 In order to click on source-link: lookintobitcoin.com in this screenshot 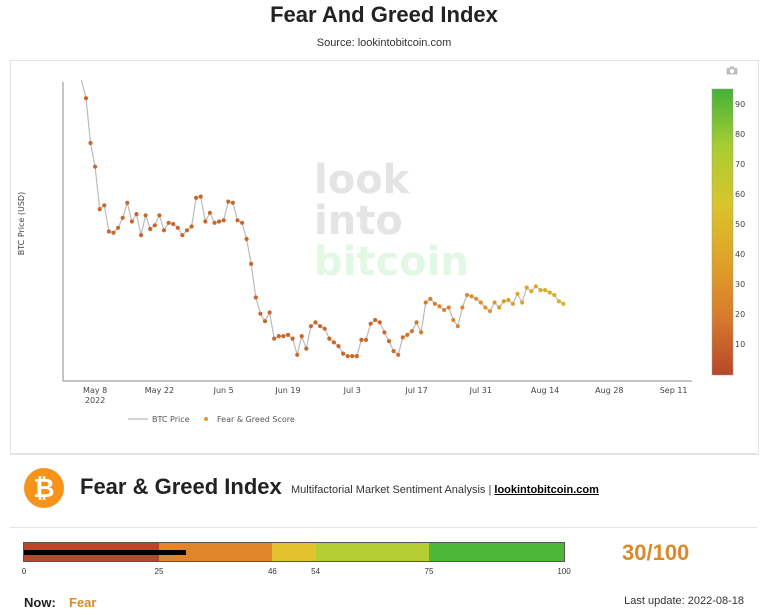, I will do `click(546, 490)`.